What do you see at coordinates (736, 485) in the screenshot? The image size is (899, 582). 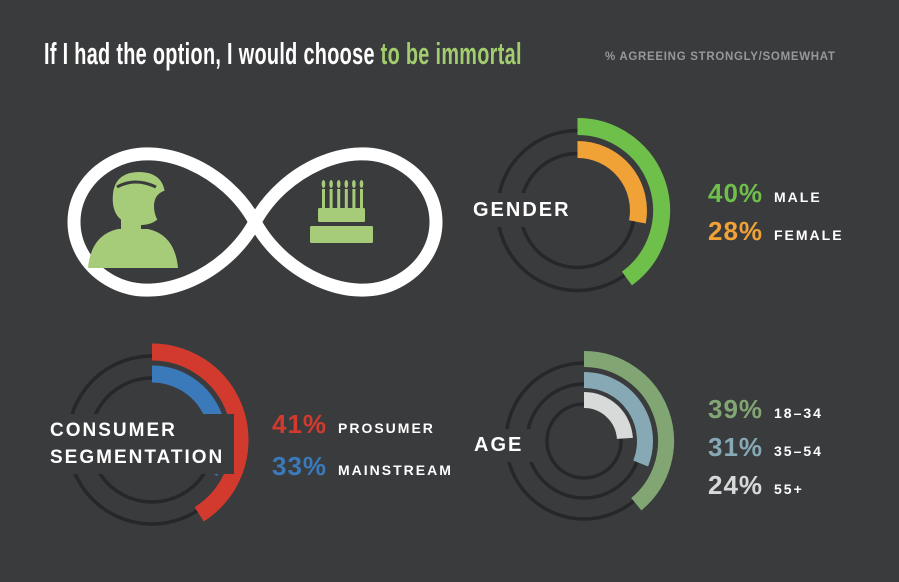 I see `legend-value: 24%` at bounding box center [736, 485].